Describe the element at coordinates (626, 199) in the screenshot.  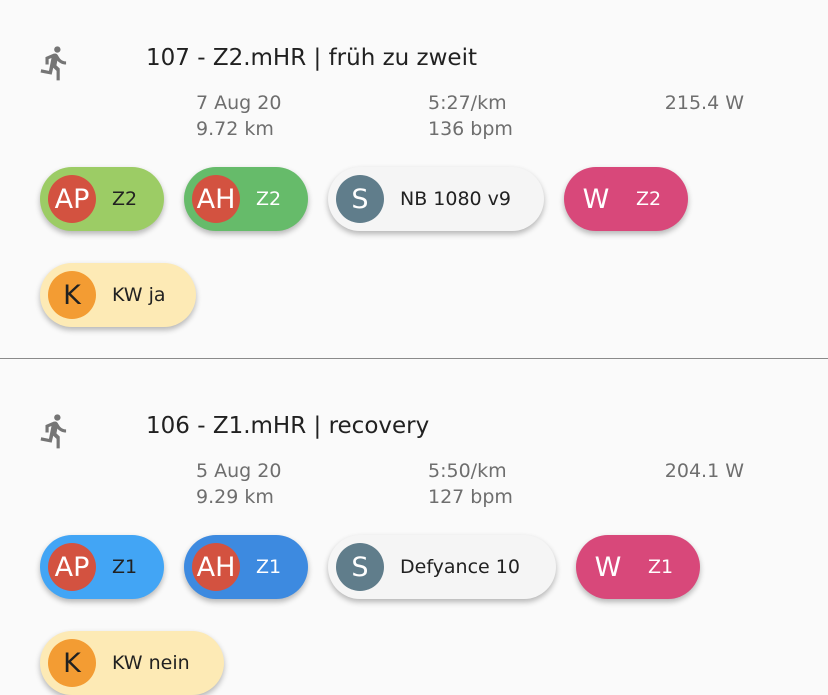
I see `chip-weather: W Z2` at that location.